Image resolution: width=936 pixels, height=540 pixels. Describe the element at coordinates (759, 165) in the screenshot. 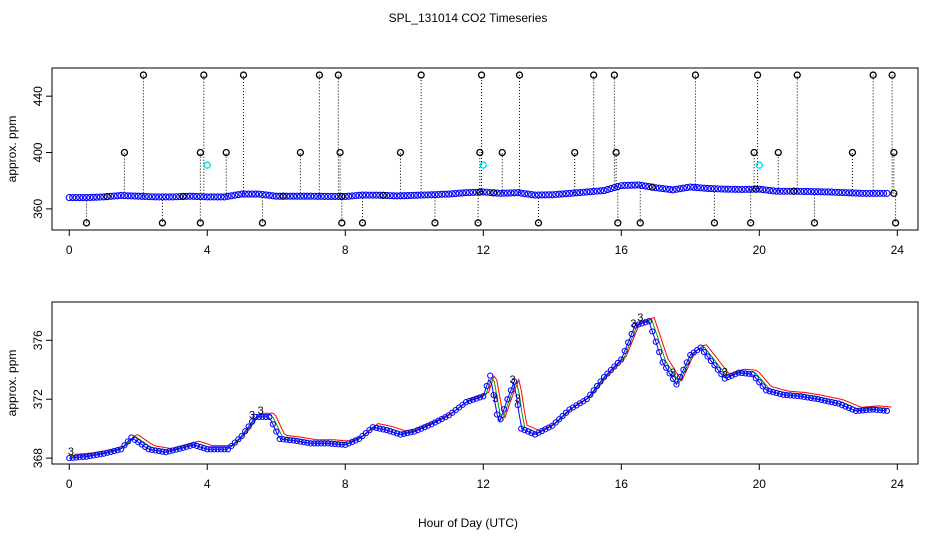

I see `cyan-point` at that location.